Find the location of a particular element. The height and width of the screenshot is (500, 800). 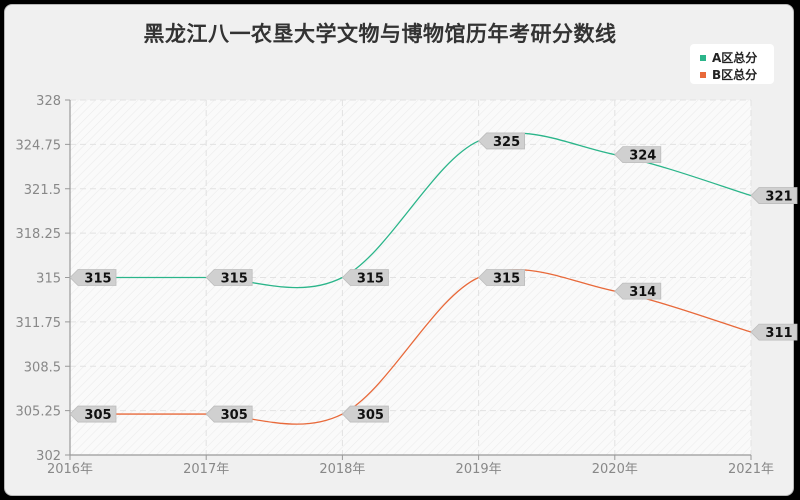

x-tick-label: 2018年 is located at coordinates (342, 469).